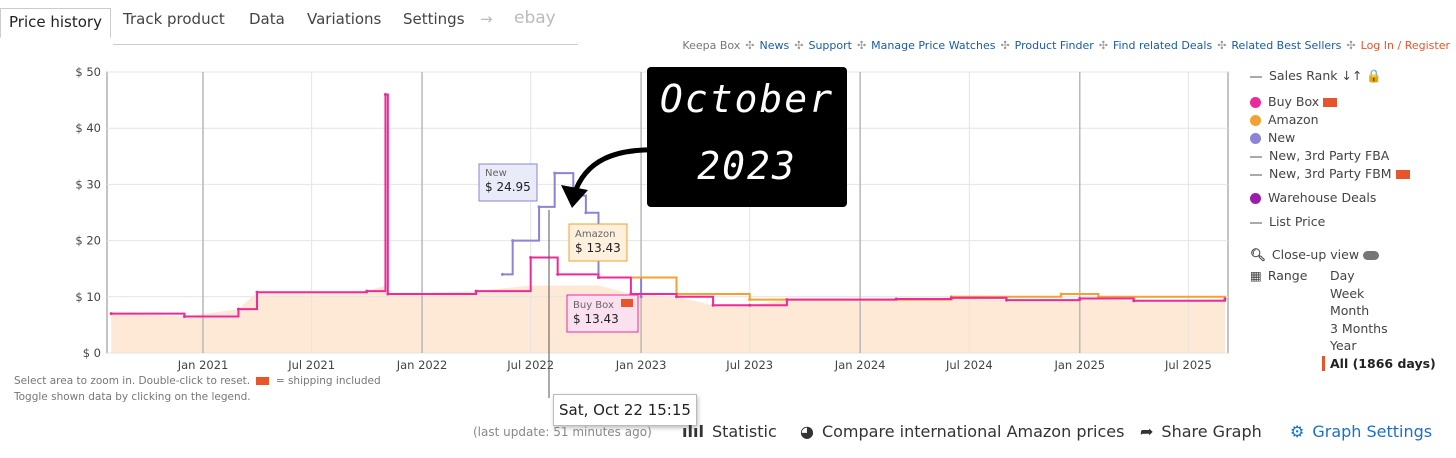 The height and width of the screenshot is (458, 1456). Describe the element at coordinates (1313, 197) in the screenshot. I see `legend-warehouse-deals: Warehouse Deals` at that location.